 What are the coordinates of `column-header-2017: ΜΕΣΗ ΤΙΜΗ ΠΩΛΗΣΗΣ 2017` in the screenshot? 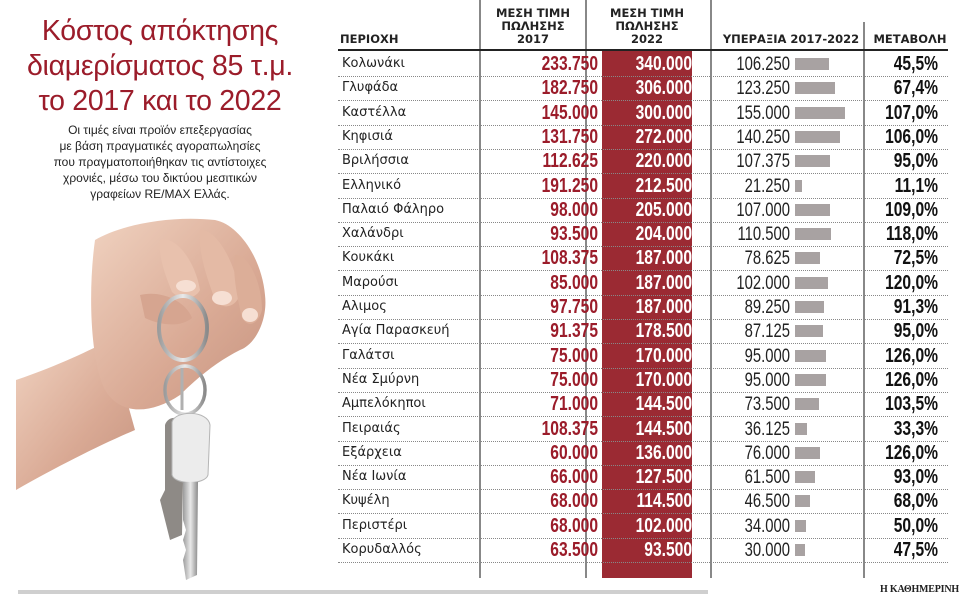 It's located at (533, 26).